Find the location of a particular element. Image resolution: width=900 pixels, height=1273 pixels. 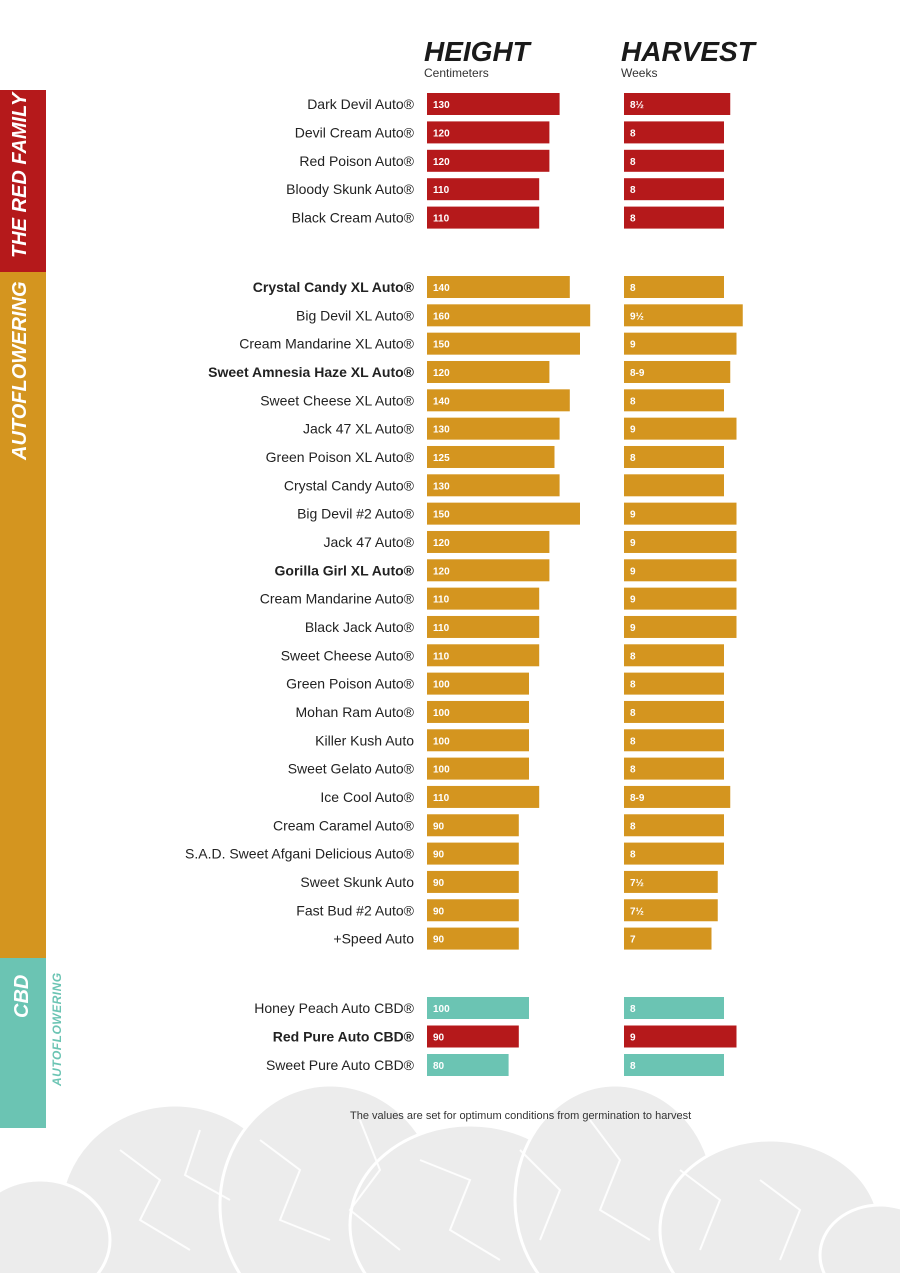

strain-label: Fast Bud #2 Auto® is located at coordinates (355, 910).